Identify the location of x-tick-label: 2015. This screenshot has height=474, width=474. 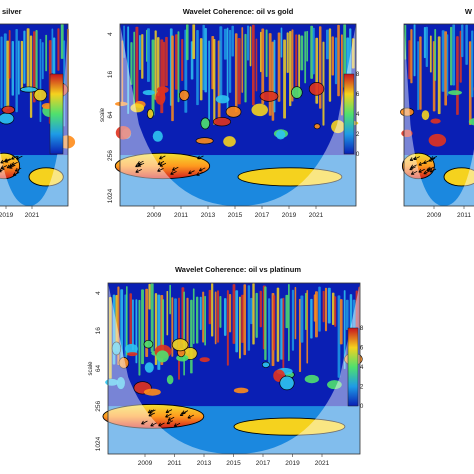
(235, 215).